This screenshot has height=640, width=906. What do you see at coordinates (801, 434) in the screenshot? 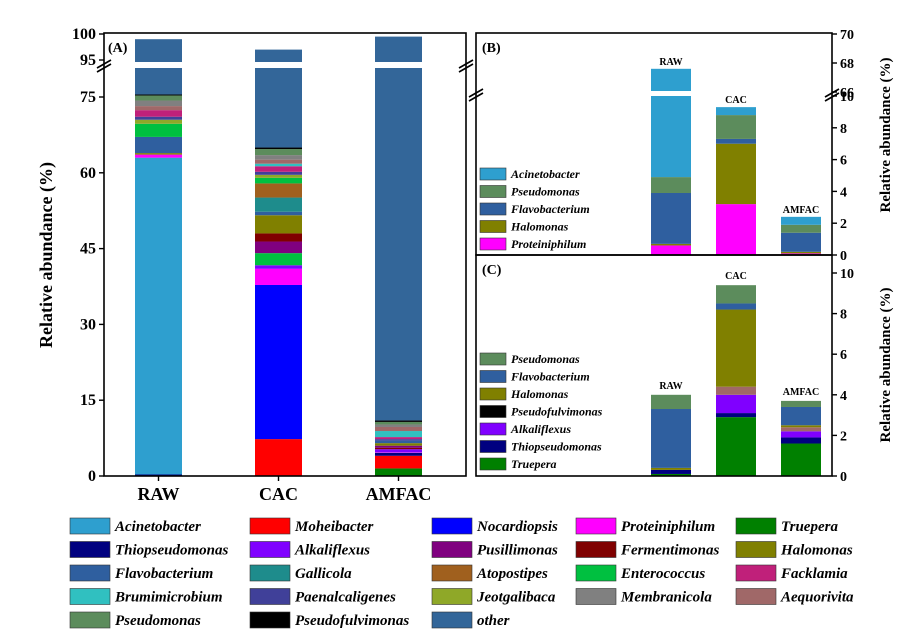
I see `bar-c-amfac-alkaliflexus` at bounding box center [801, 434].